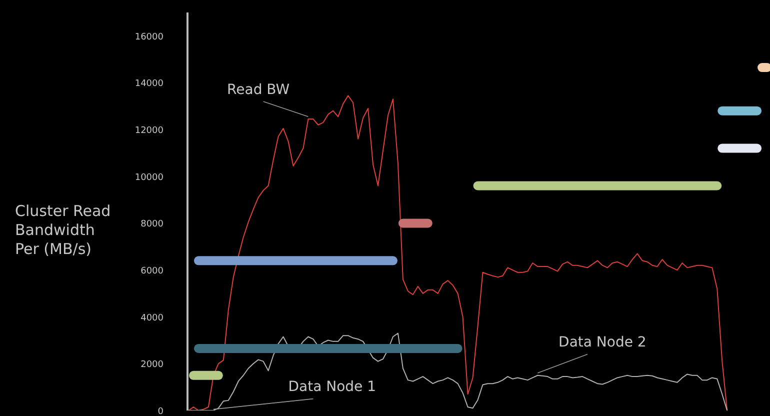 This screenshot has height=416, width=770. What do you see at coordinates (149, 37) in the screenshot?
I see `y-tick-label: 16000` at bounding box center [149, 37].